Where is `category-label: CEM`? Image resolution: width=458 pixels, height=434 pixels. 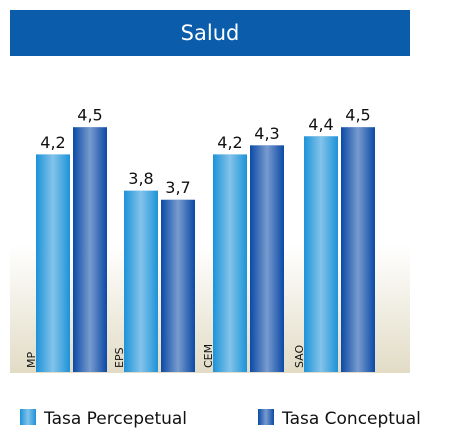
category-label: CEM is located at coordinates (208, 356).